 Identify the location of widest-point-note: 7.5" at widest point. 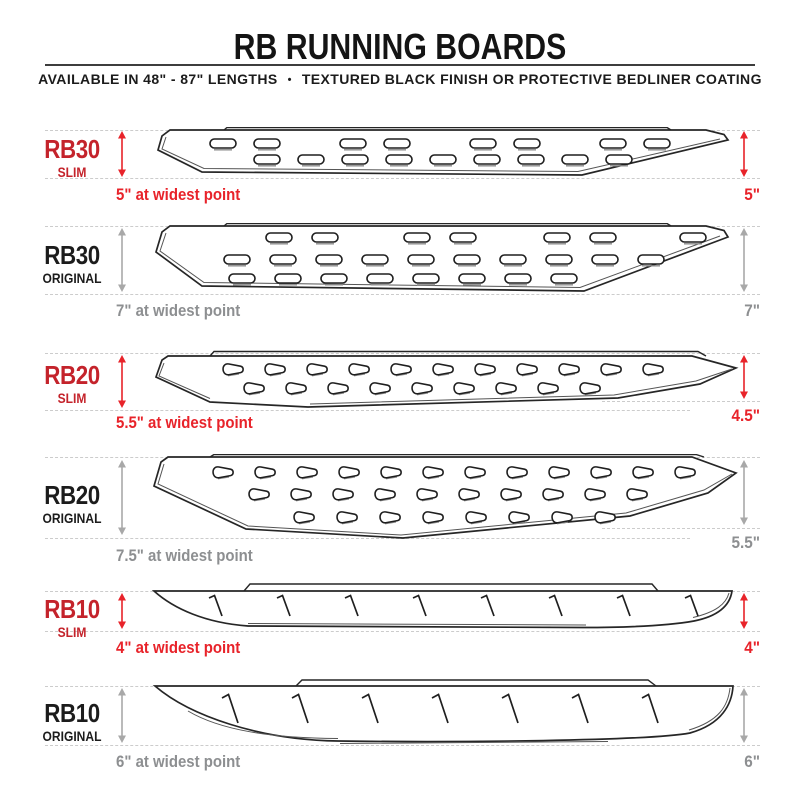
(184, 555).